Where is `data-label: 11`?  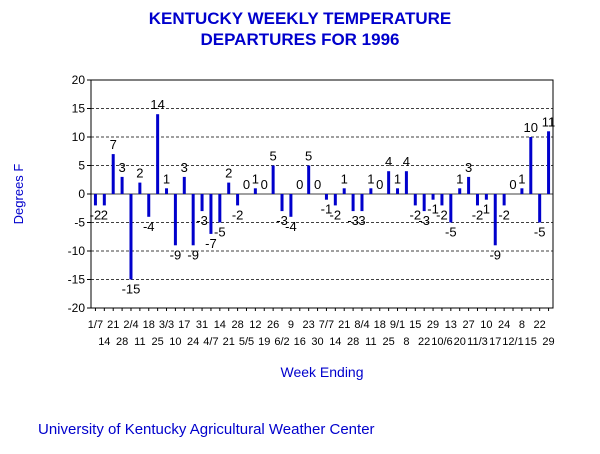
data-label: 11 is located at coordinates (549, 121).